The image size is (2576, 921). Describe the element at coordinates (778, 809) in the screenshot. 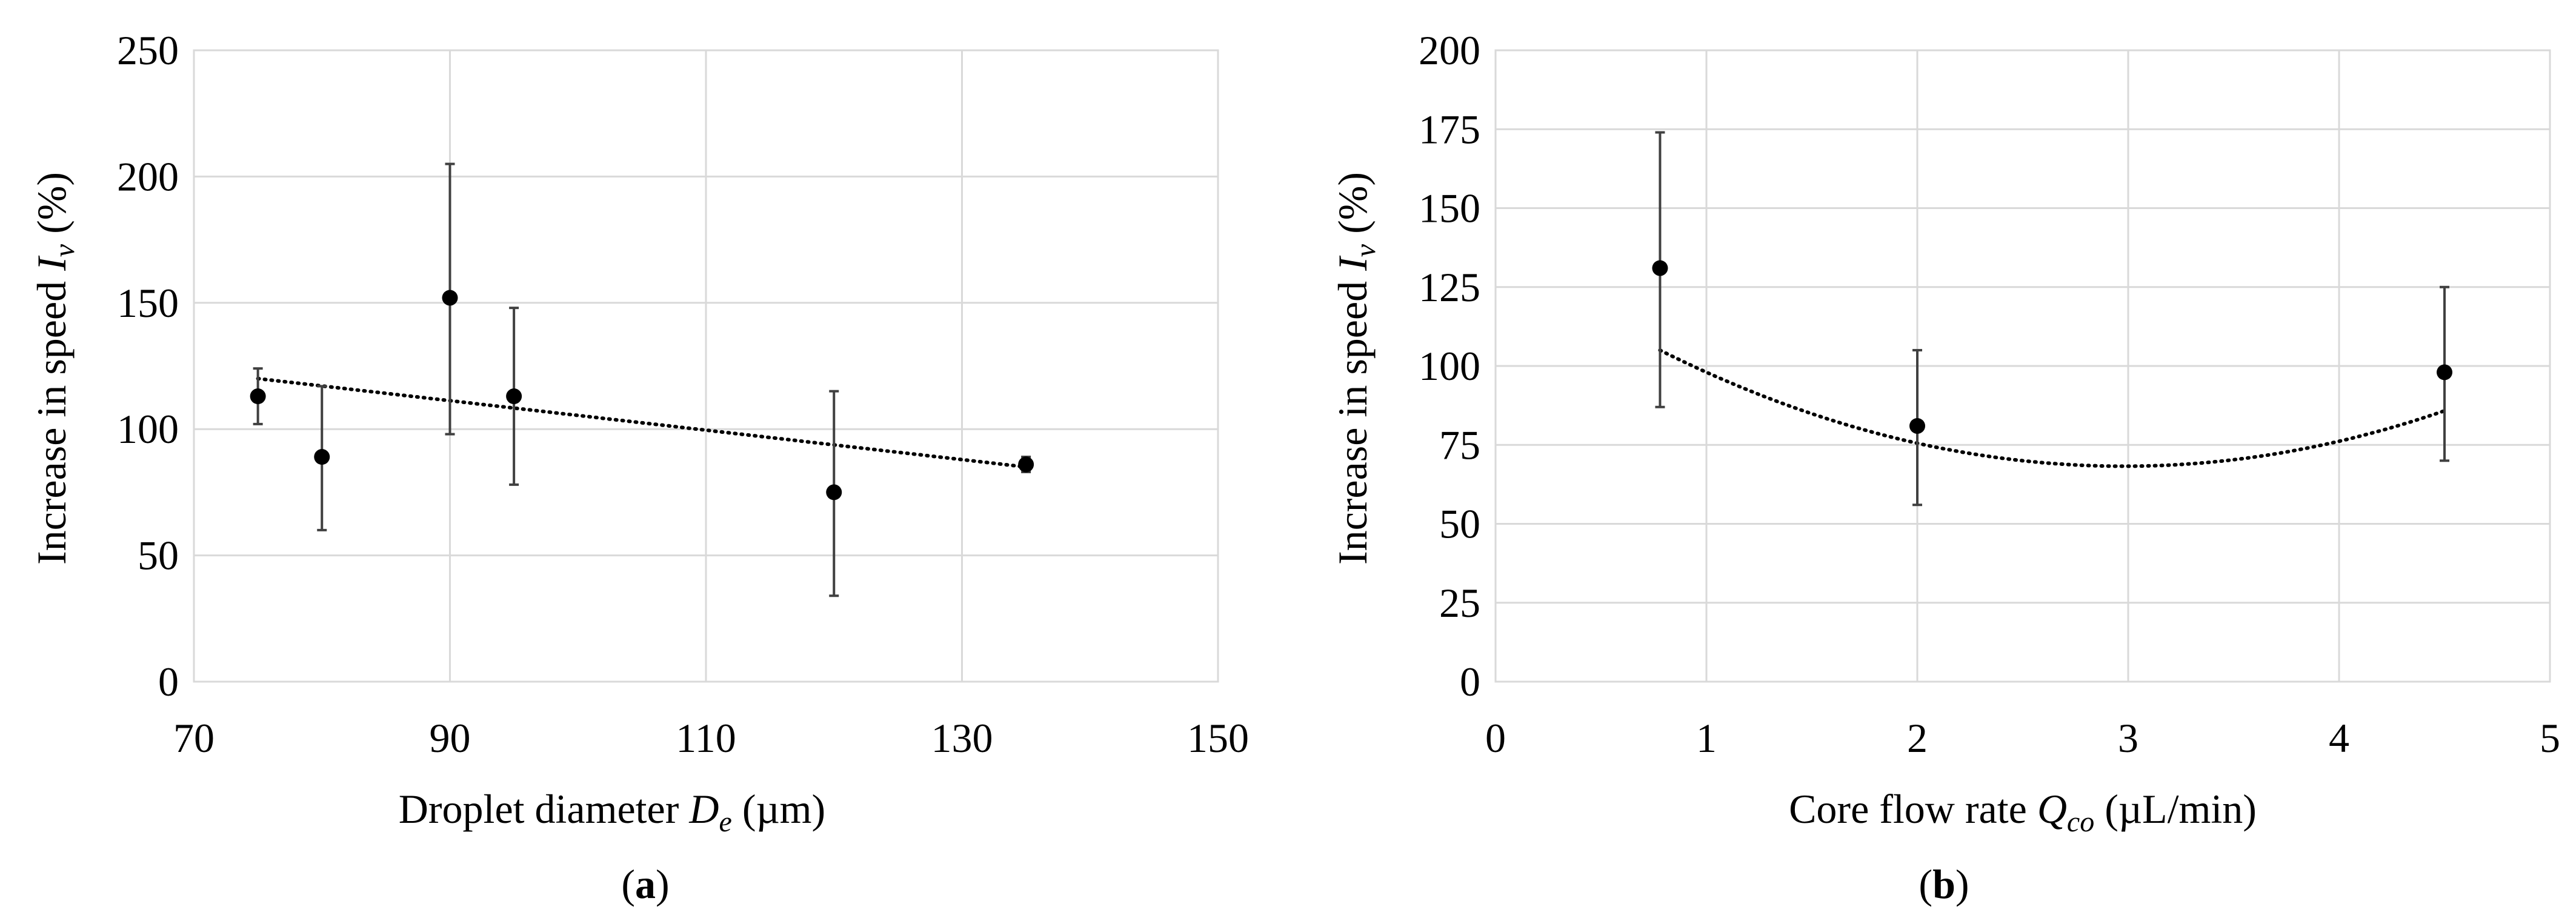

I see `panel-a-xlabel-suffix: (µm)` at that location.